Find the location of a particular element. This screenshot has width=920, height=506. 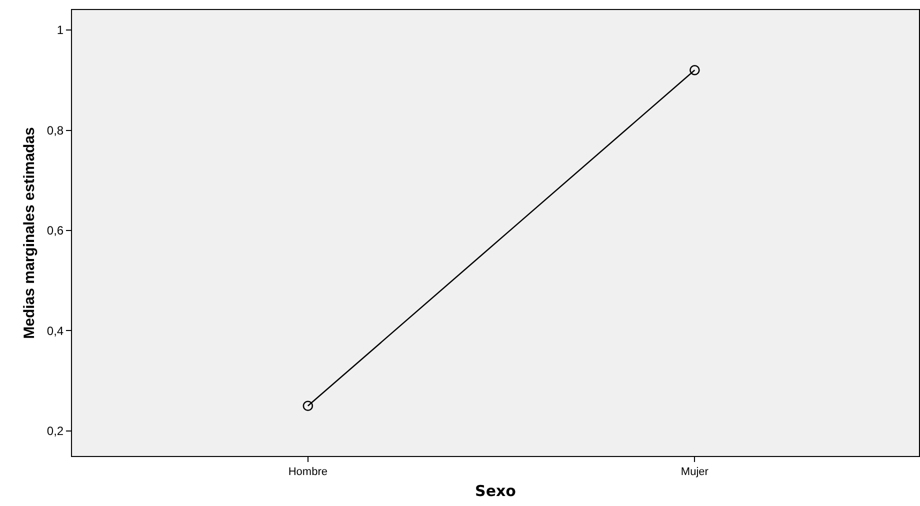

y-tick-label: 0,2 is located at coordinates (55, 431).